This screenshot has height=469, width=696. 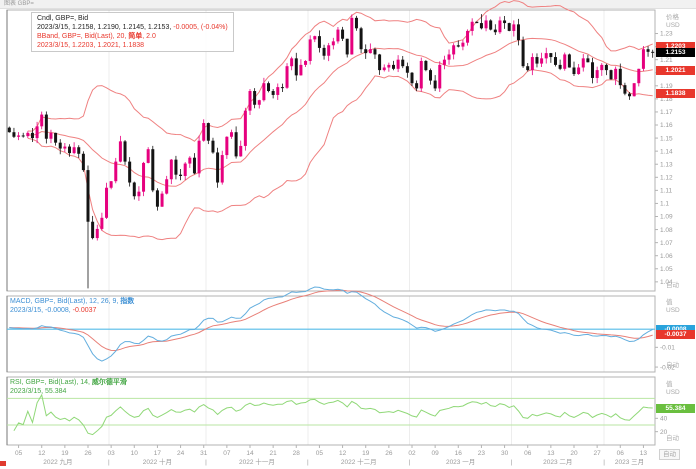 What do you see at coordinates (135, 453) in the screenshot?
I see `x-tick-day-label: 10` at bounding box center [135, 453].